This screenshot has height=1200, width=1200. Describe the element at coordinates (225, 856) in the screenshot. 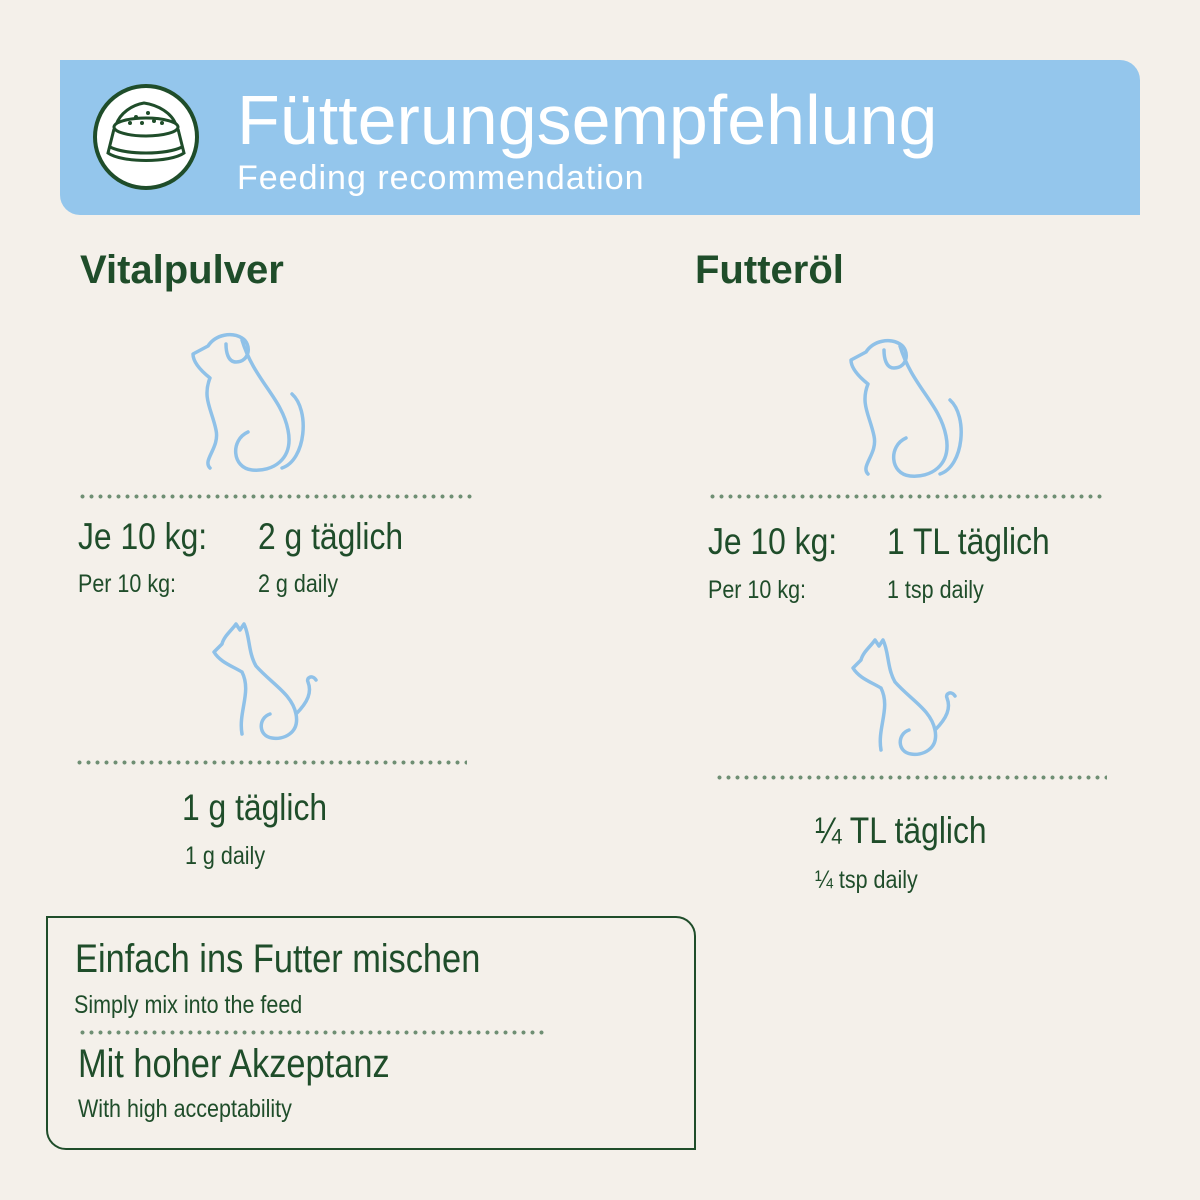

I see `cat-dose-en: 1 g daily` at that location.